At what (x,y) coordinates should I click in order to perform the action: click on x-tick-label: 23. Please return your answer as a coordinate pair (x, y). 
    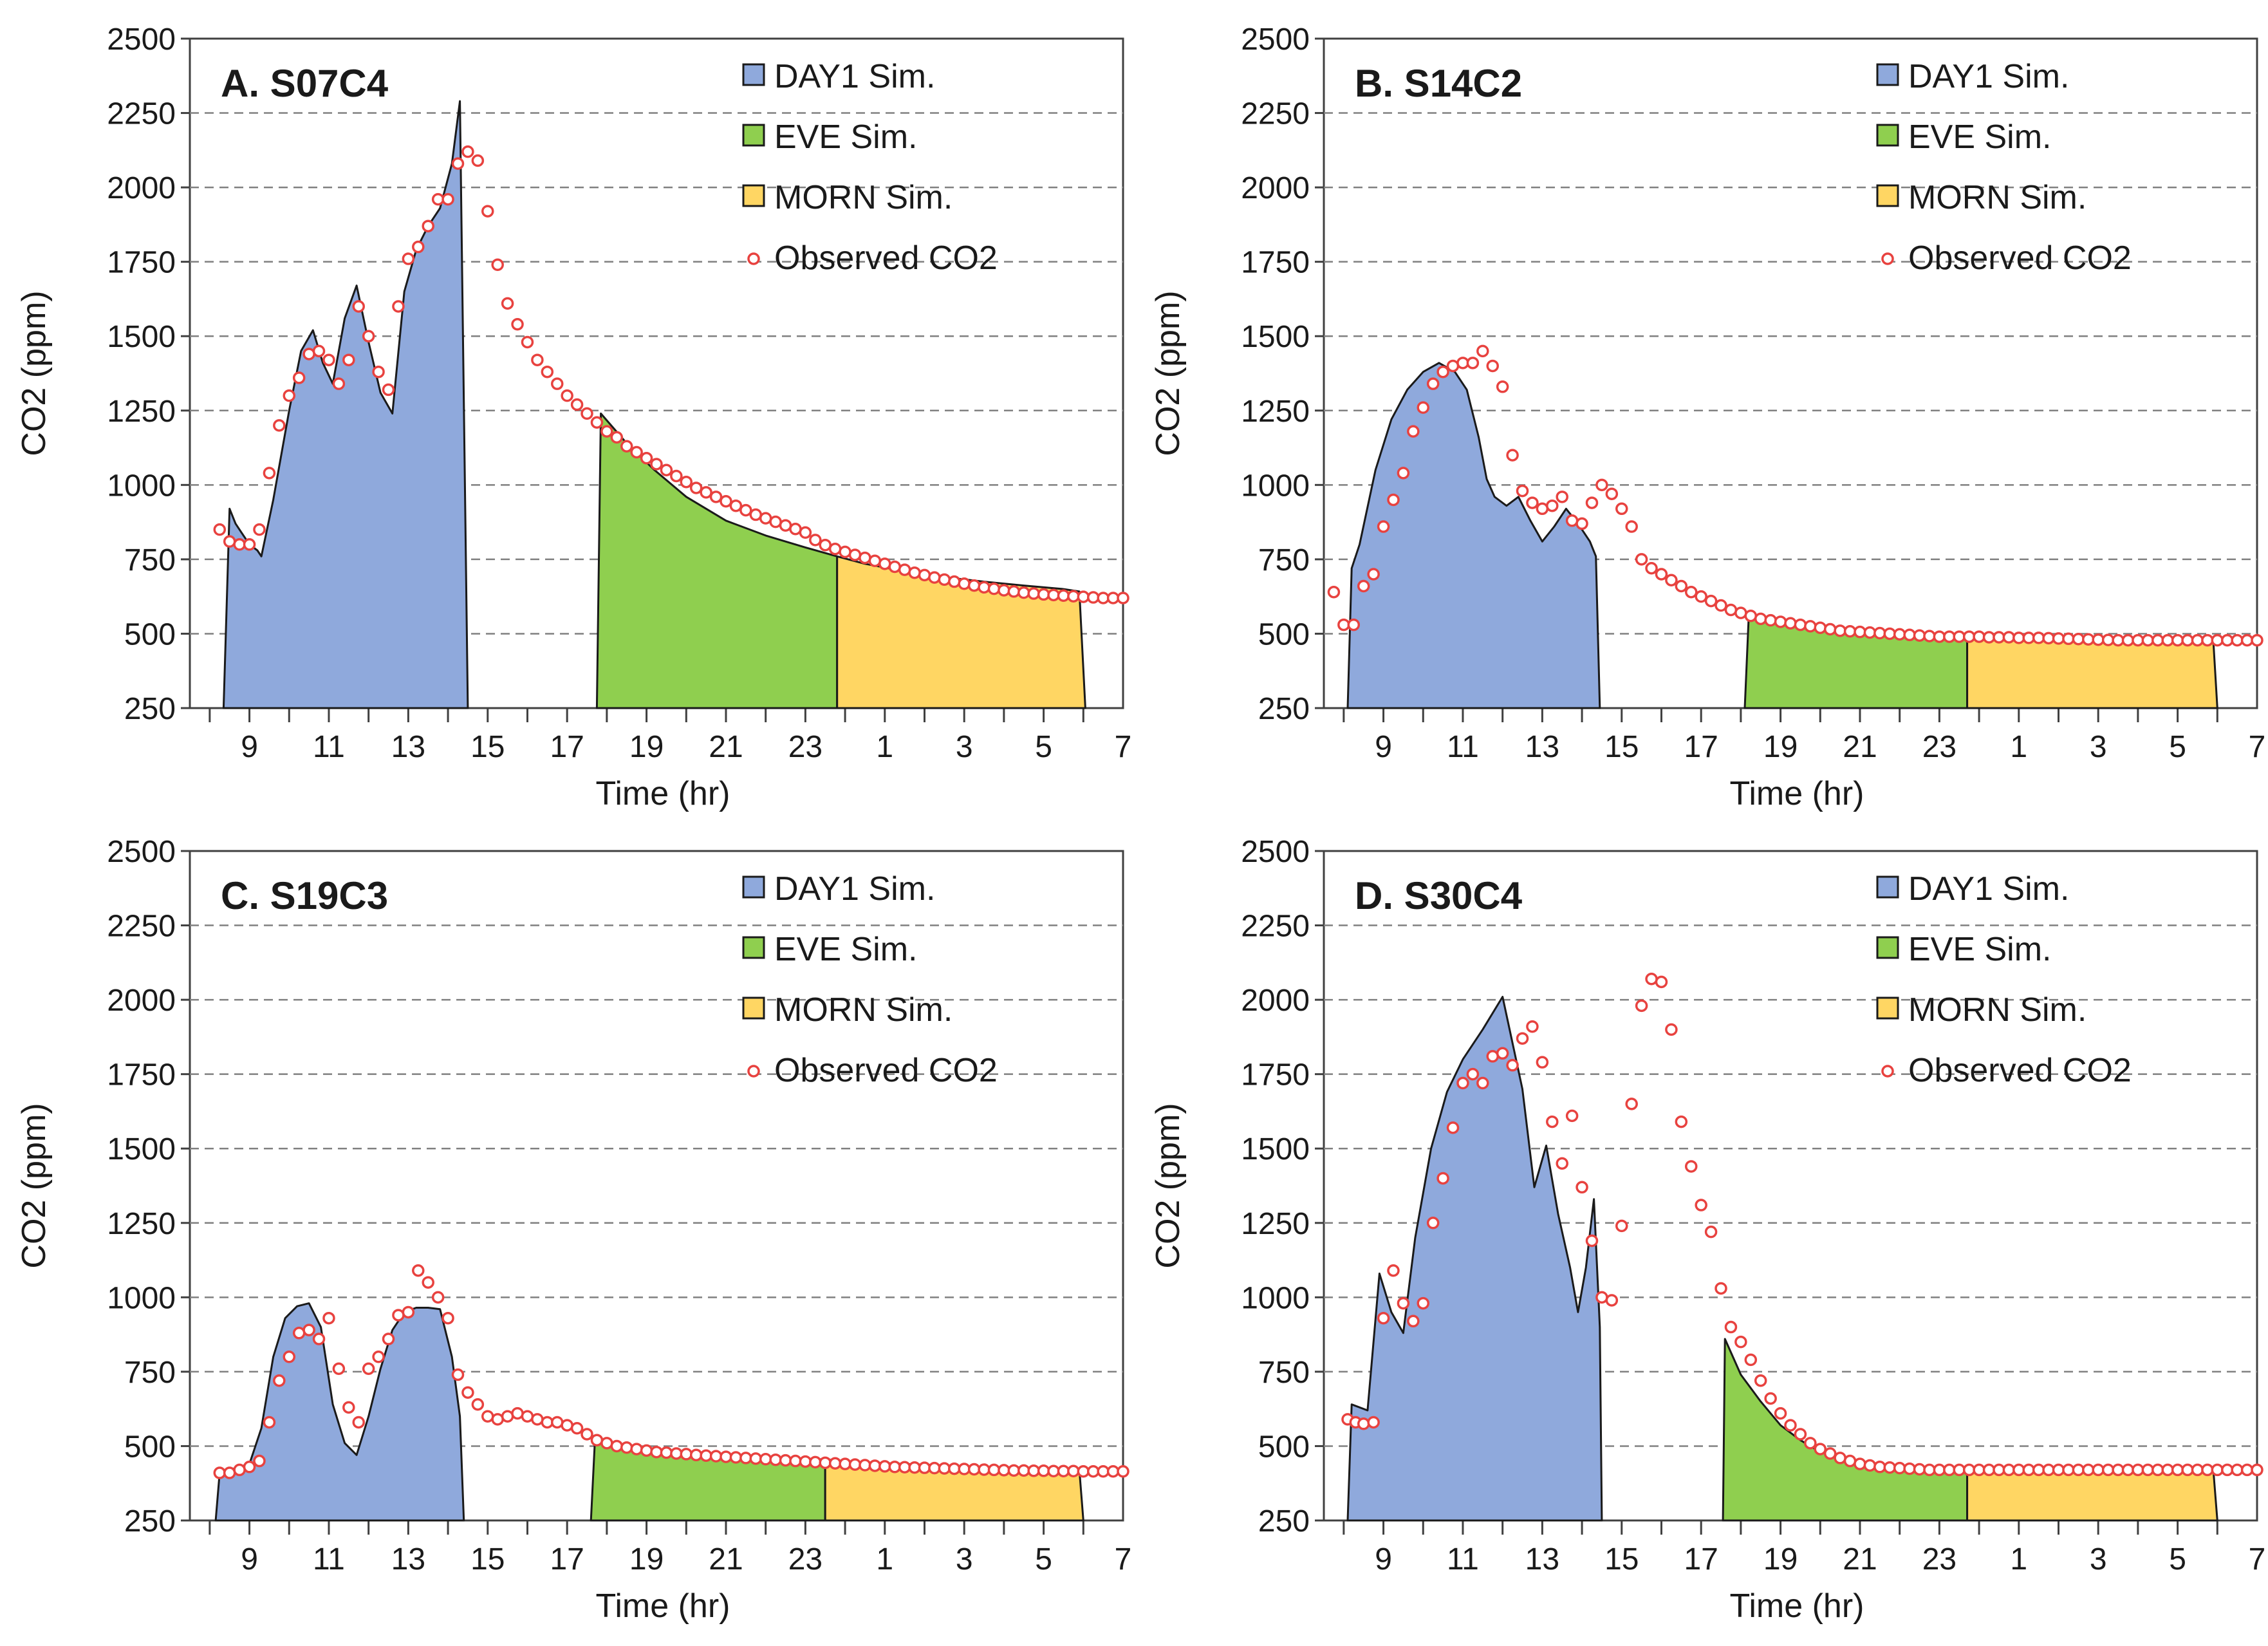
    Looking at the image, I should click on (1939, 1559).